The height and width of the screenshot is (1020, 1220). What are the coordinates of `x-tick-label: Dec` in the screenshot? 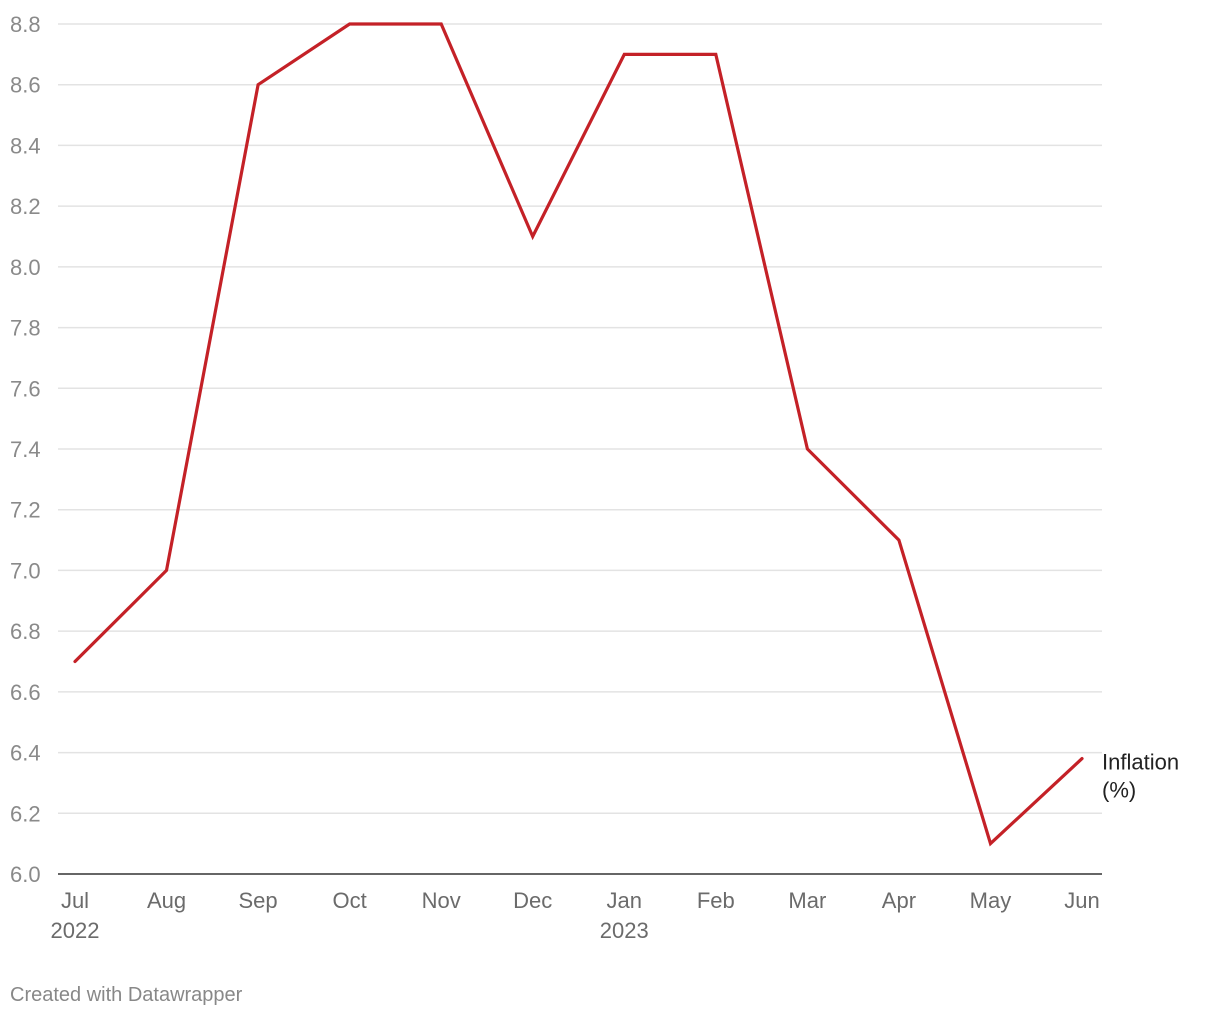 It's located at (532, 900).